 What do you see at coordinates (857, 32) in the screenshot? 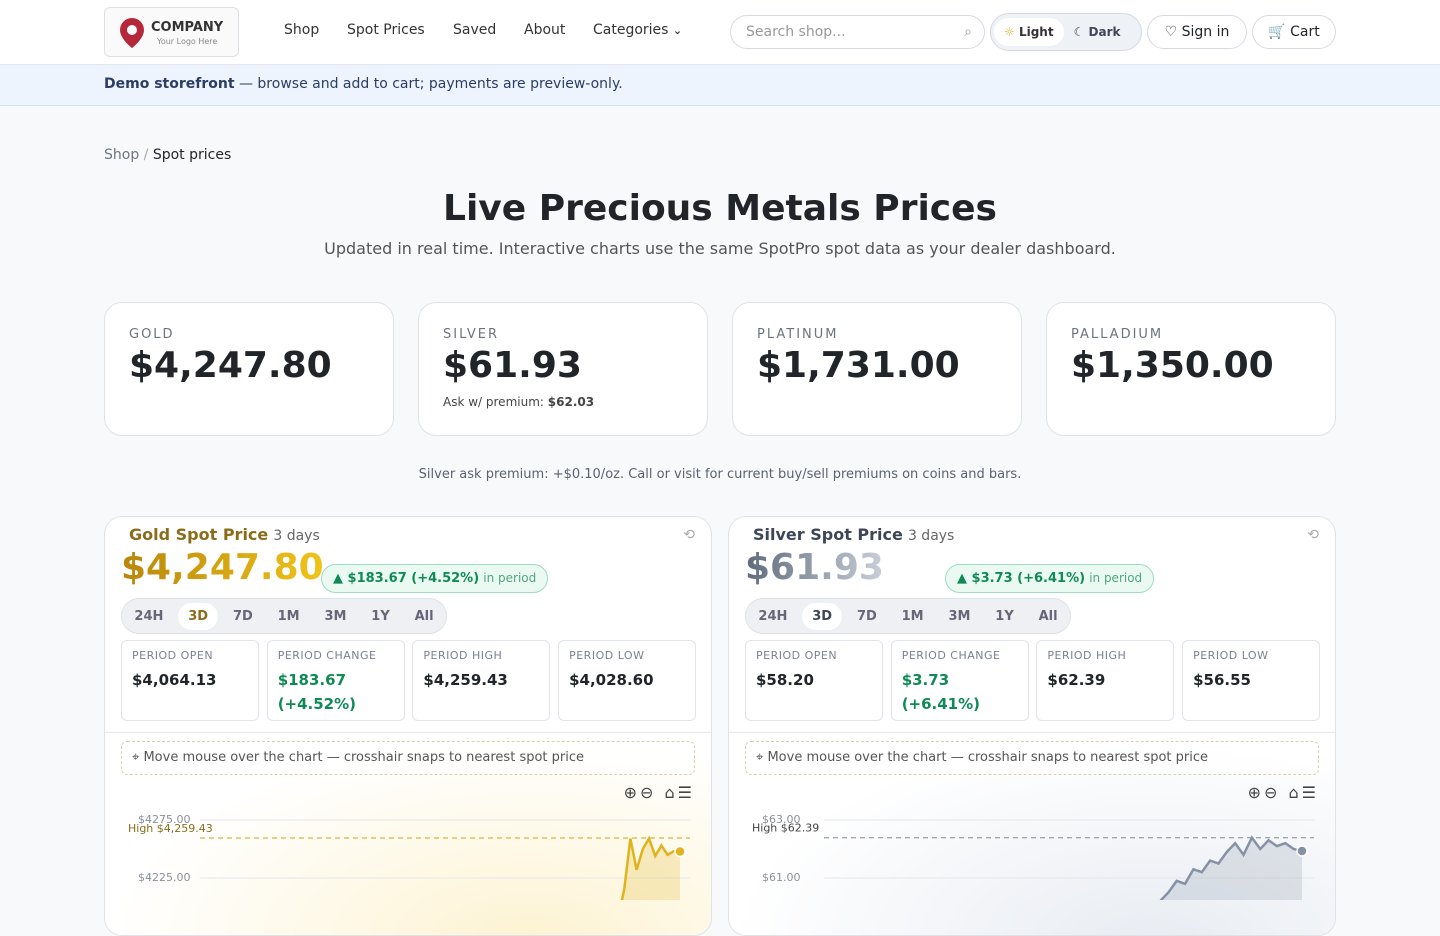
I see `search-input: Search shop... ⌕` at bounding box center [857, 32].